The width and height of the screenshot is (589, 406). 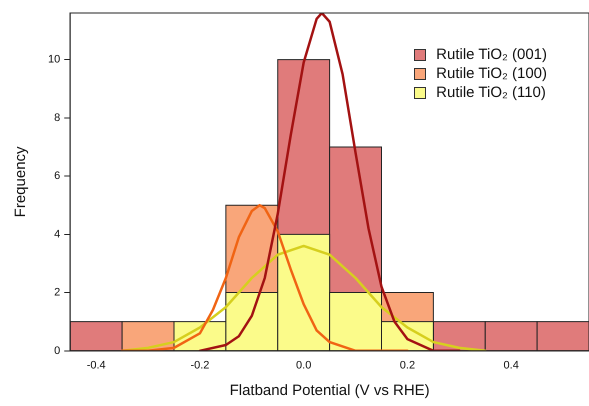 I want to click on x-tick-label: 0.2, so click(x=408, y=365).